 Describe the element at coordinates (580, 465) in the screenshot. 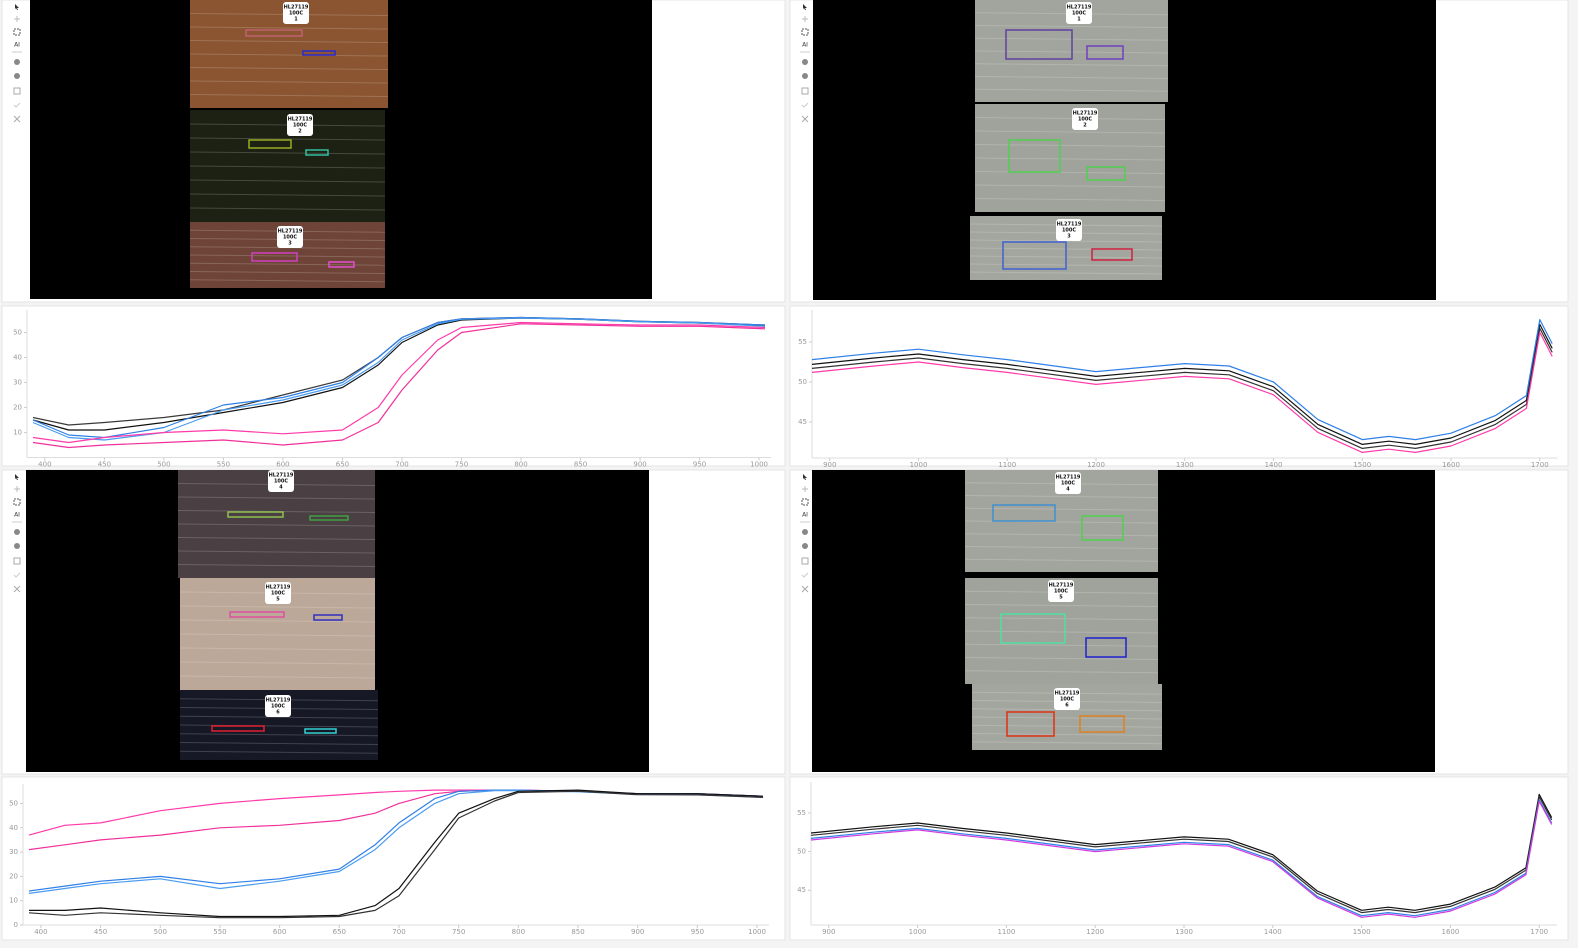

I see `x-tick-label: 850` at that location.